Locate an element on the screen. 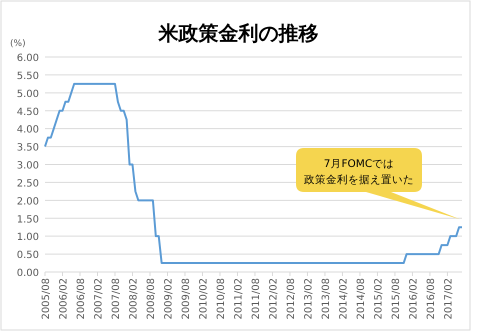 The height and width of the screenshot is (331, 477). x-tick-label: 2011/08 is located at coordinates (256, 299).